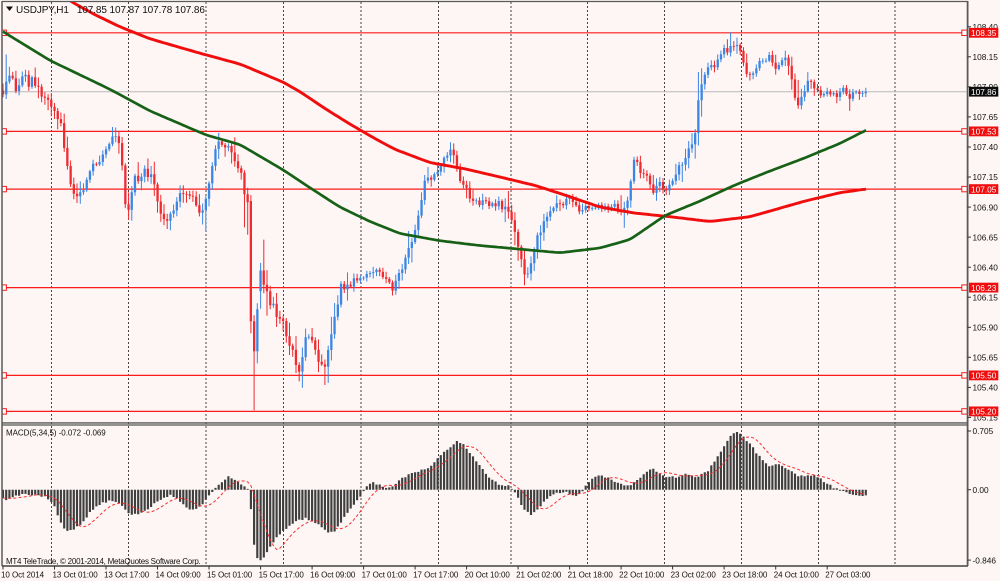 The width and height of the screenshot is (1000, 581). Describe the element at coordinates (986, 57) in the screenshot. I see `svg-text: 108.15` at that location.